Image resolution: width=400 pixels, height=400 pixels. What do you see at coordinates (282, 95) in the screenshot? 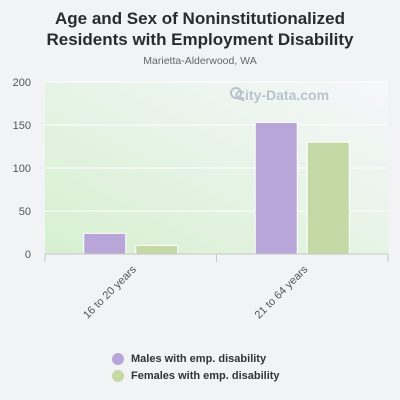
I see `watermark-text: City-Data.com` at bounding box center [282, 95].